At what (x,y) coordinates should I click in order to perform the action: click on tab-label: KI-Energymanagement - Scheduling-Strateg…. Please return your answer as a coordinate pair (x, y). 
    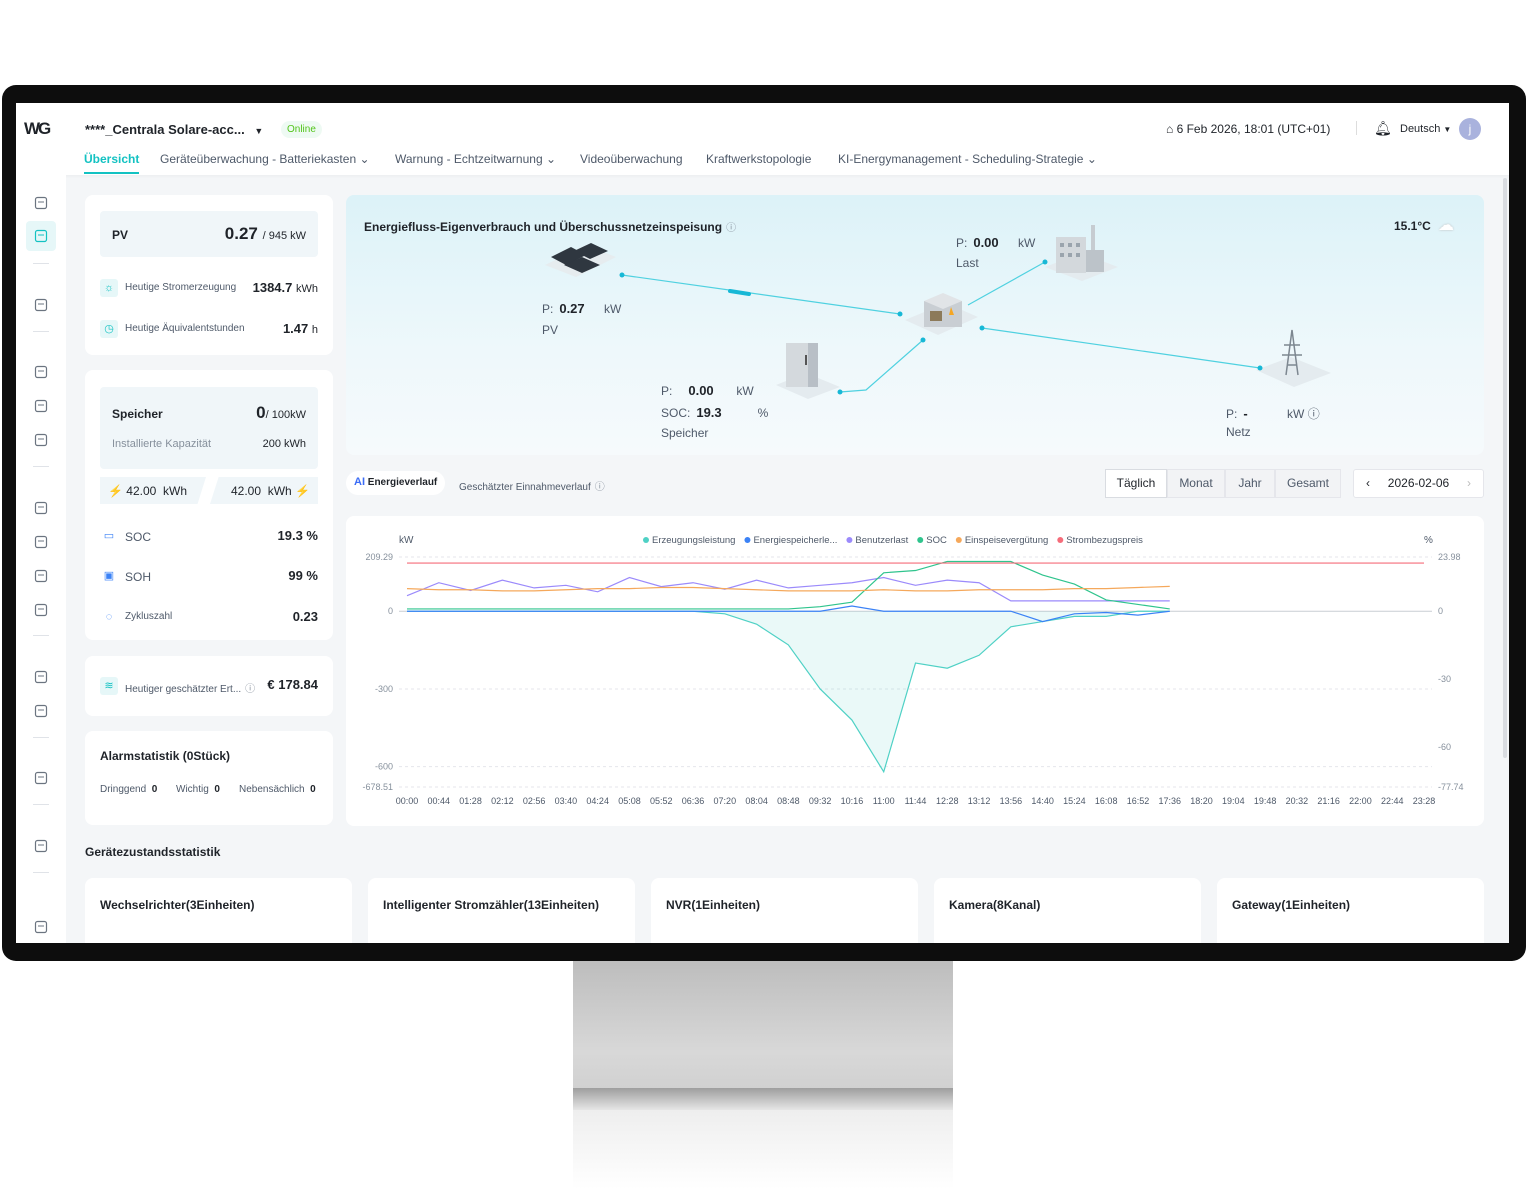
    Looking at the image, I should click on (961, 159).